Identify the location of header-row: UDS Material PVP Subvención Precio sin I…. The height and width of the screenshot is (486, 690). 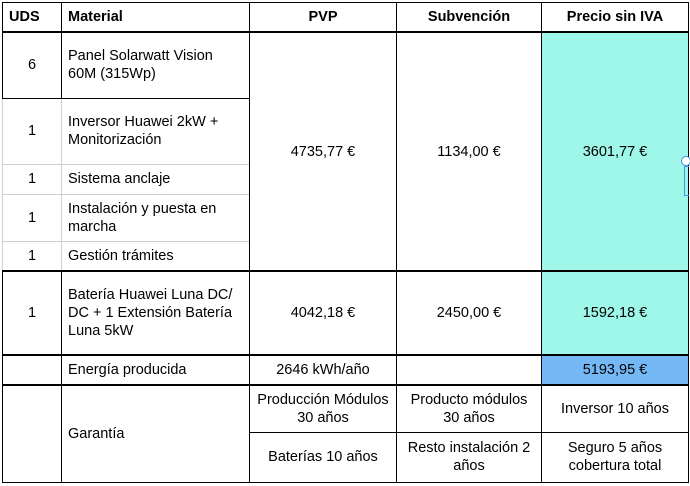
(345, 17).